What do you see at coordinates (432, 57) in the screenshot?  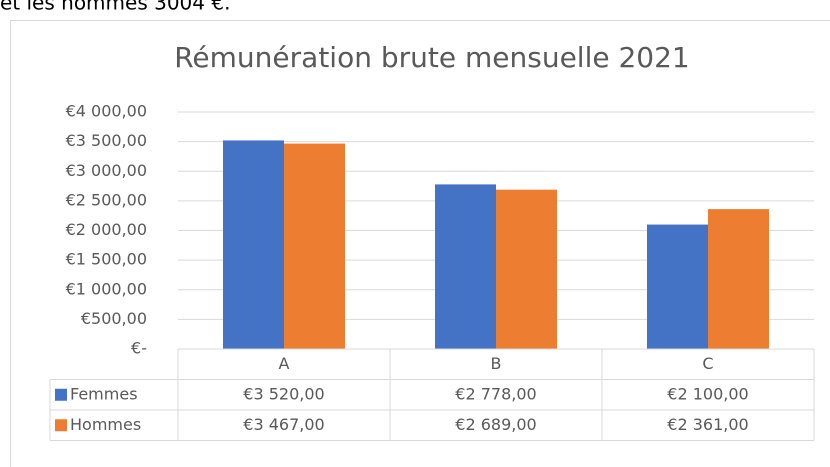 I see `chart-title: Rémunération brute mensuelle 2021` at bounding box center [432, 57].